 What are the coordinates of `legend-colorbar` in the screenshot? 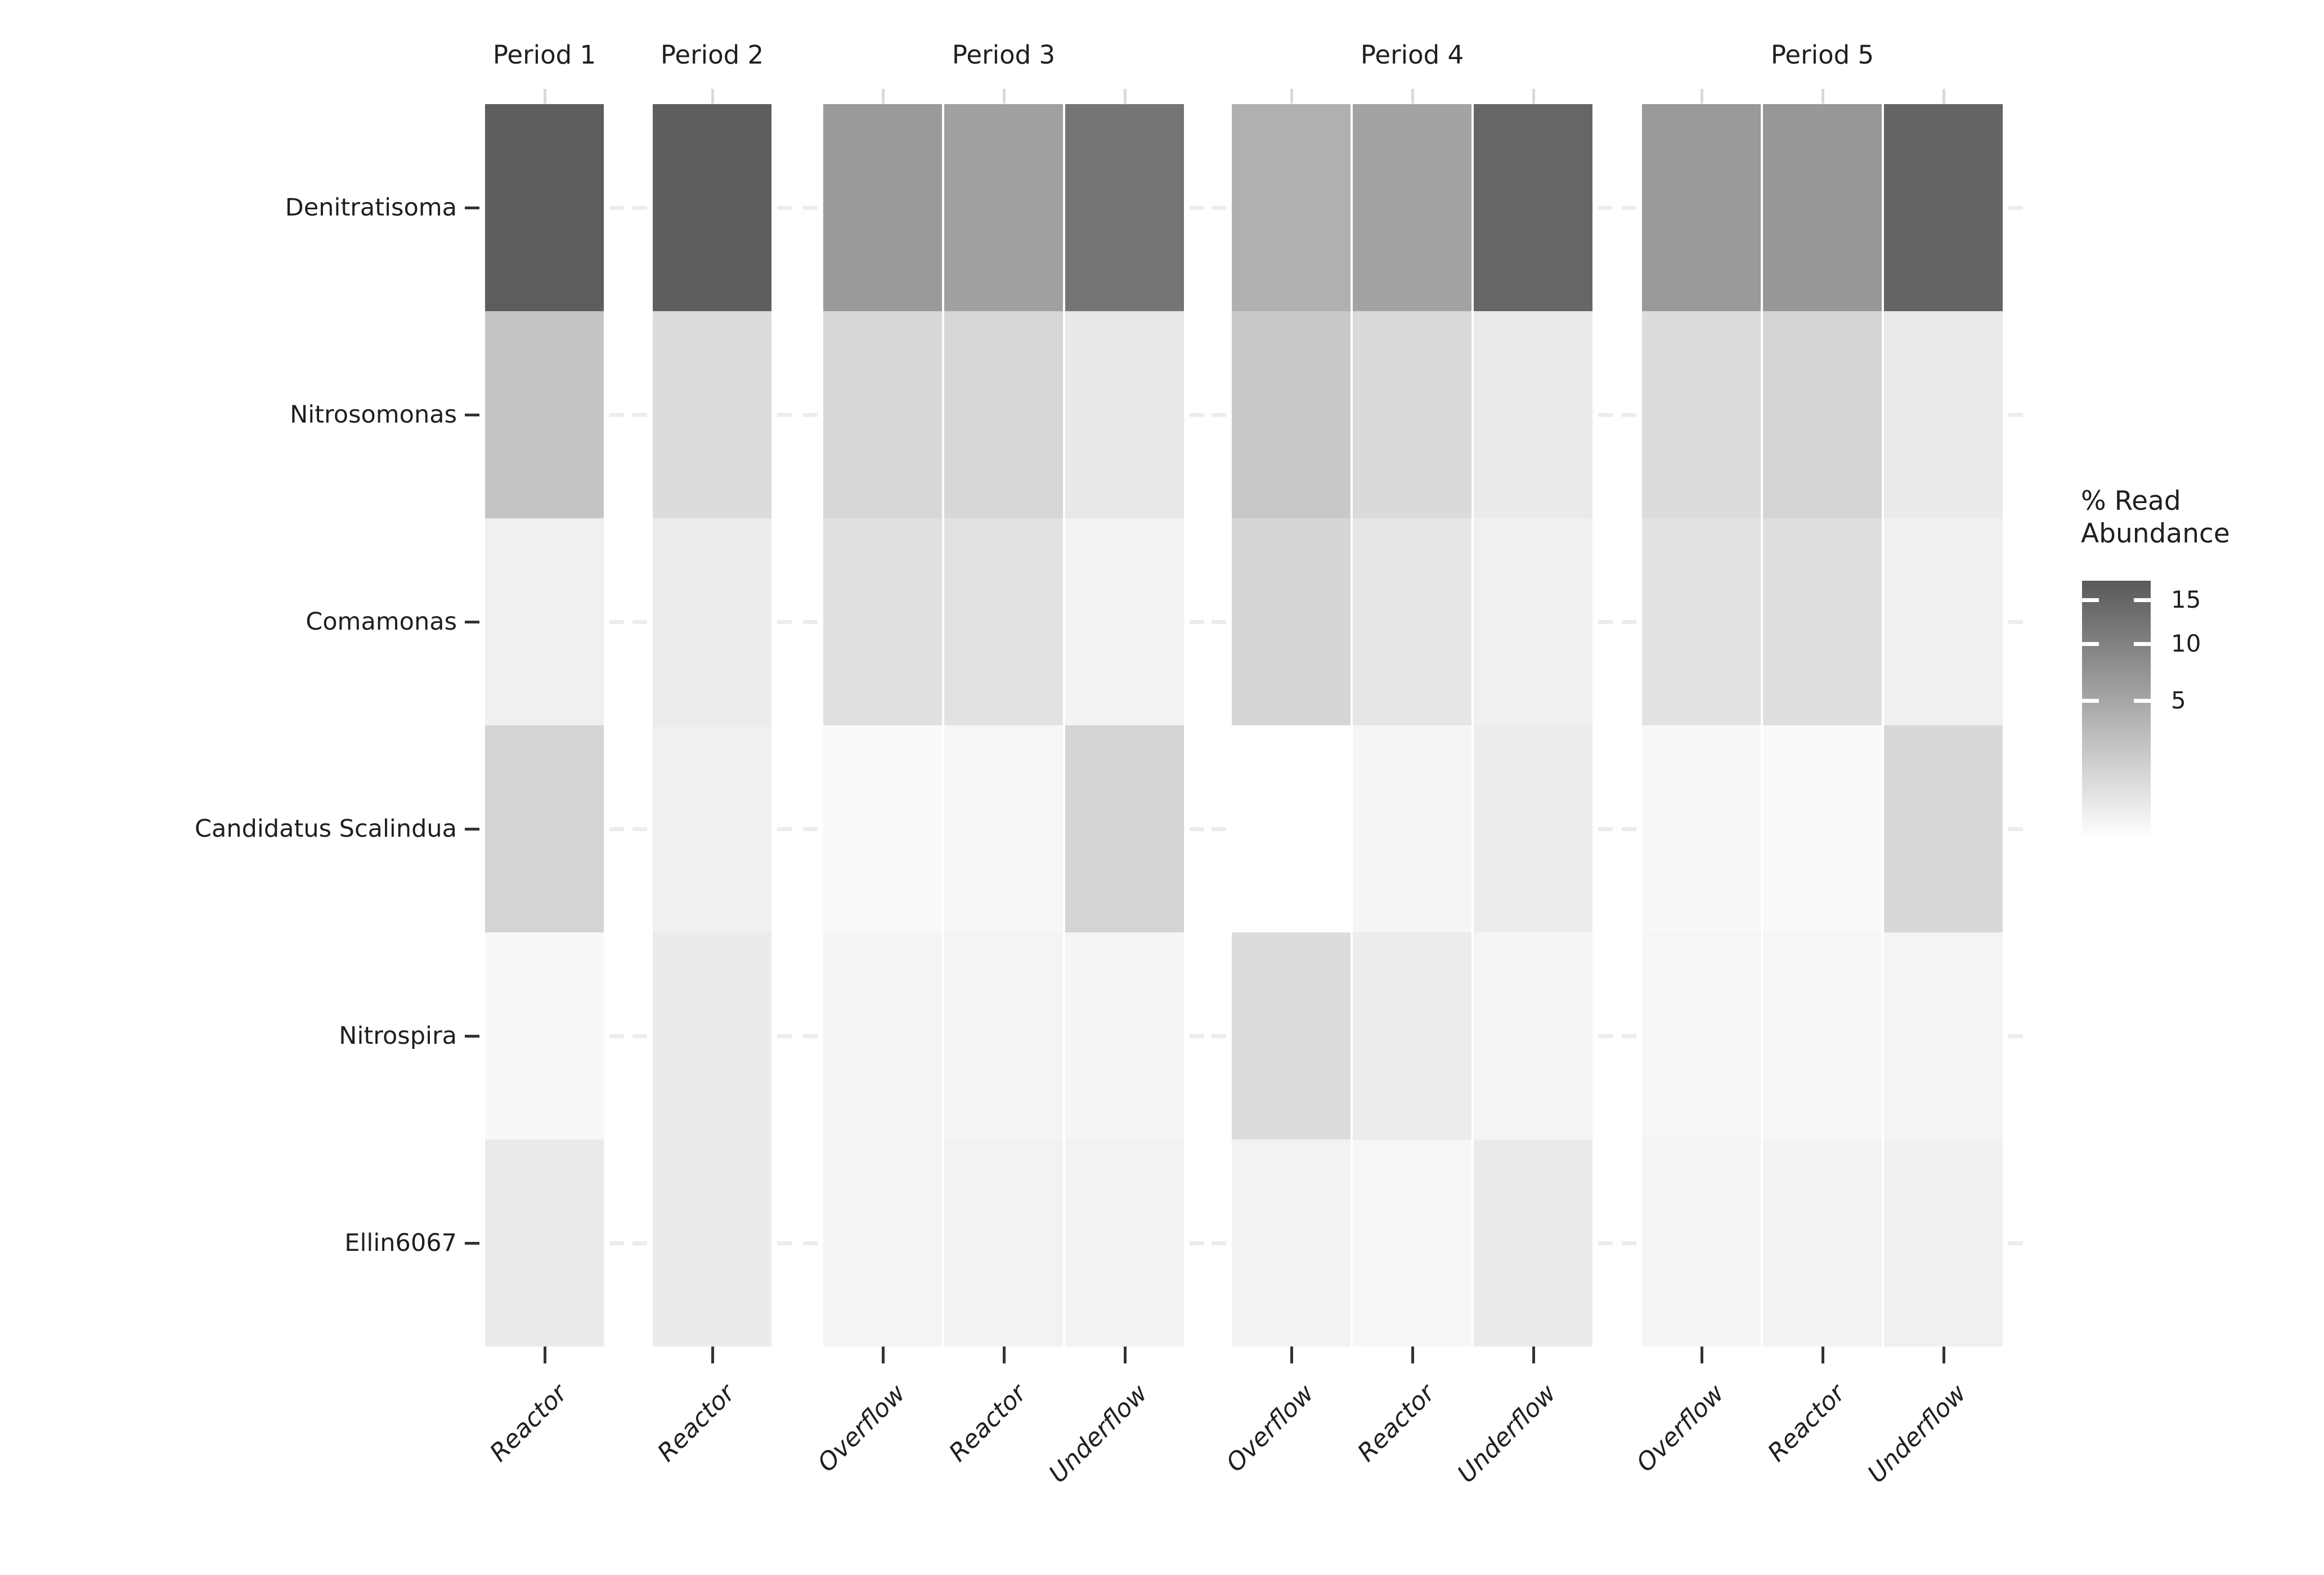 It's located at (2116, 709).